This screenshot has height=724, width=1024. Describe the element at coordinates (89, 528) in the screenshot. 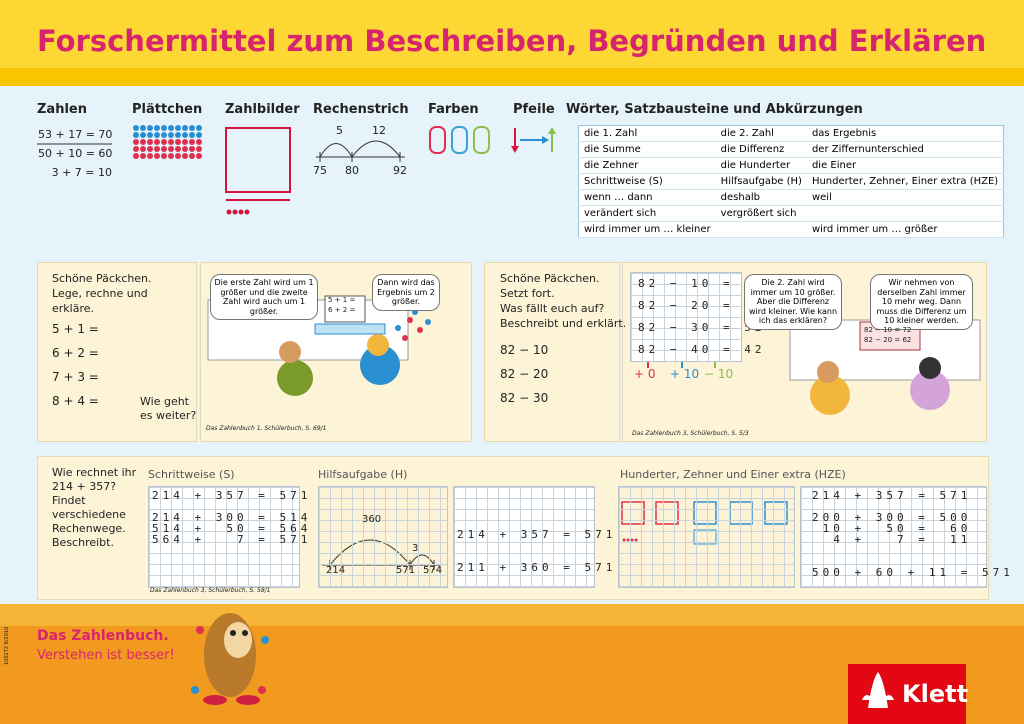

I see `task-text: Rechenwege.` at that location.